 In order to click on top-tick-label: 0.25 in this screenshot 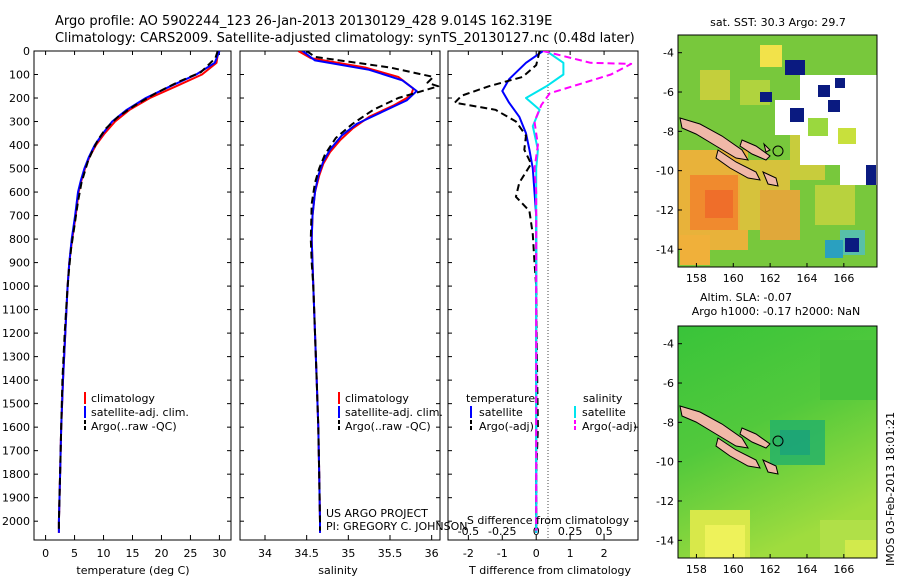, I will do `click(570, 531)`.